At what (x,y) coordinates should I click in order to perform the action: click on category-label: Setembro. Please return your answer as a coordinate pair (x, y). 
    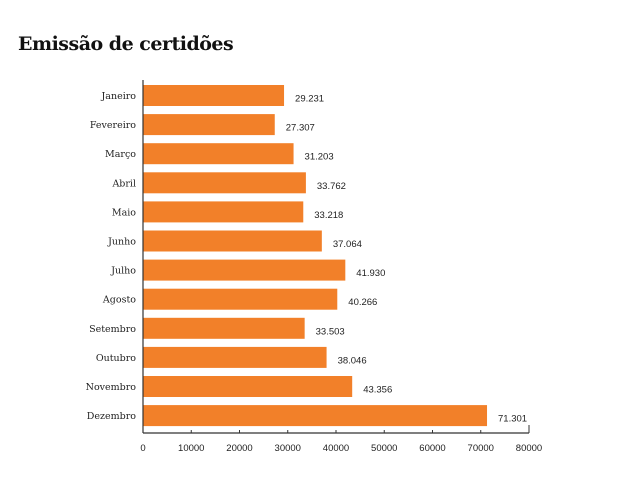
    Looking at the image, I should click on (112, 329).